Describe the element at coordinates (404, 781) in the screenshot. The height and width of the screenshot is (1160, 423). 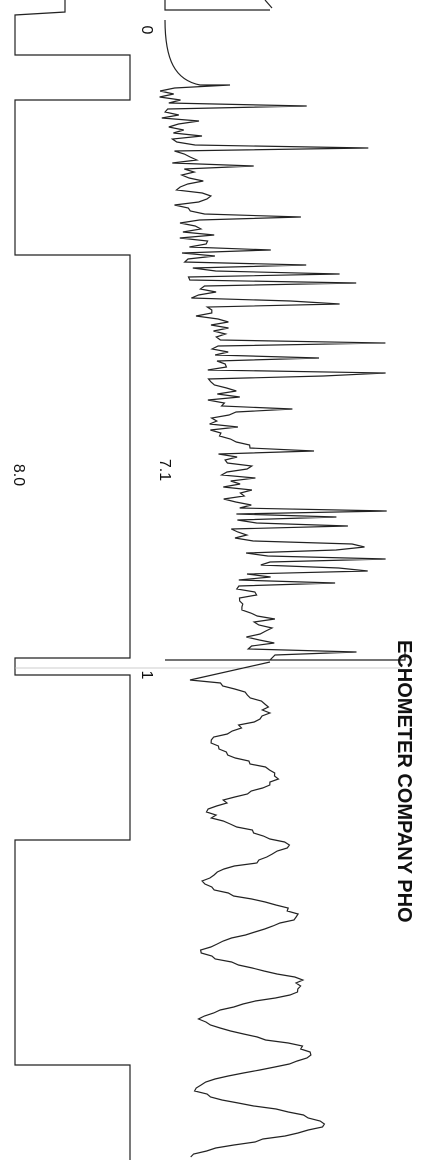
I see `header: ECHOMETER COMPANY PHO` at that location.